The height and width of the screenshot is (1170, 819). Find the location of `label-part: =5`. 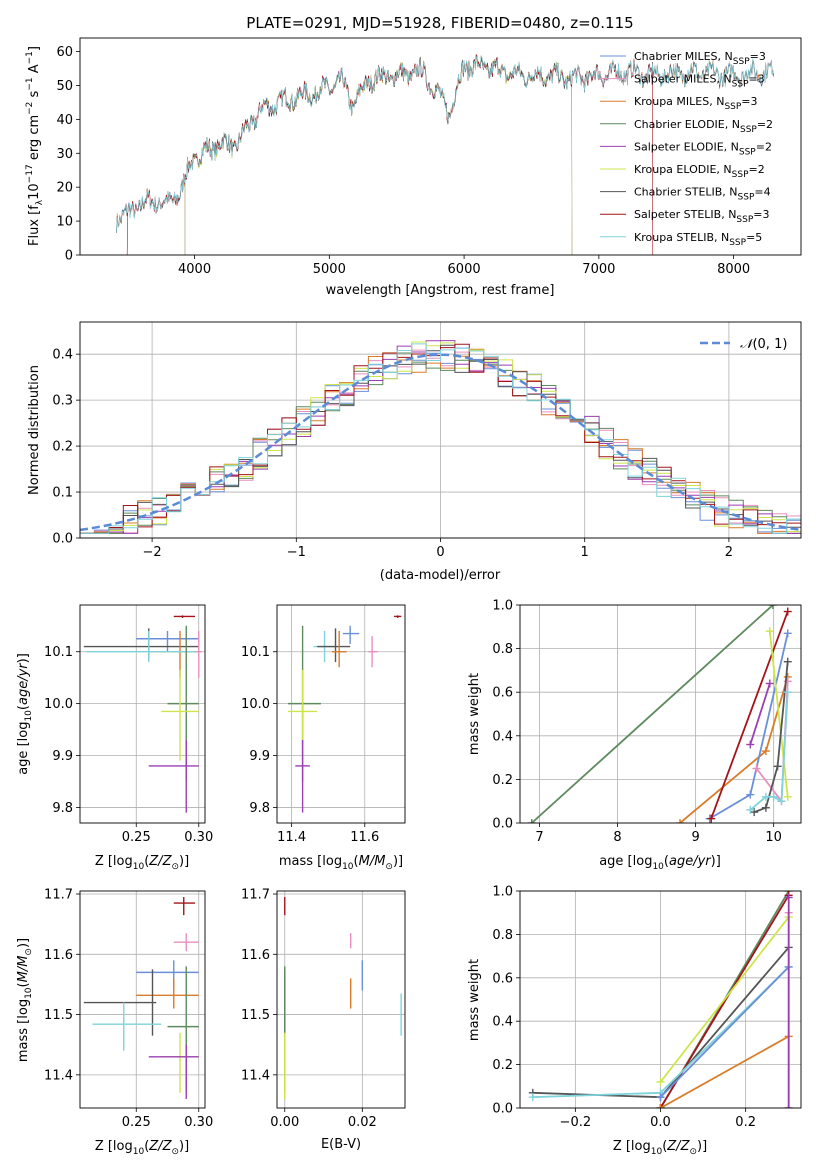

label-part: =5 is located at coordinates (754, 237).